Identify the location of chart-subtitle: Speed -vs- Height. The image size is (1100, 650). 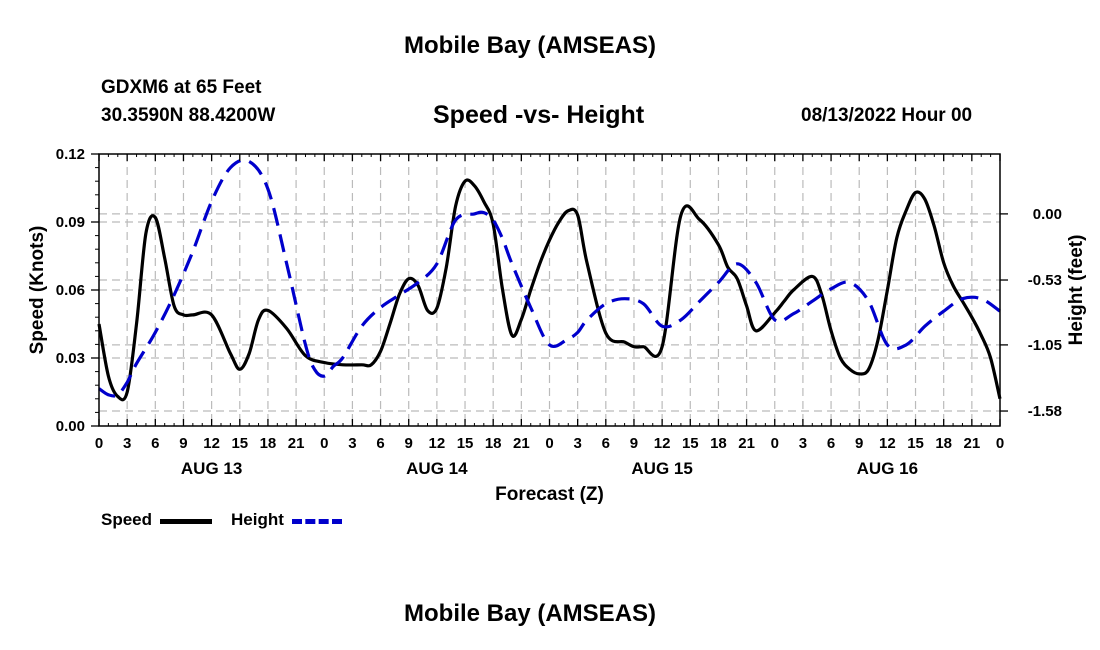
(539, 115).